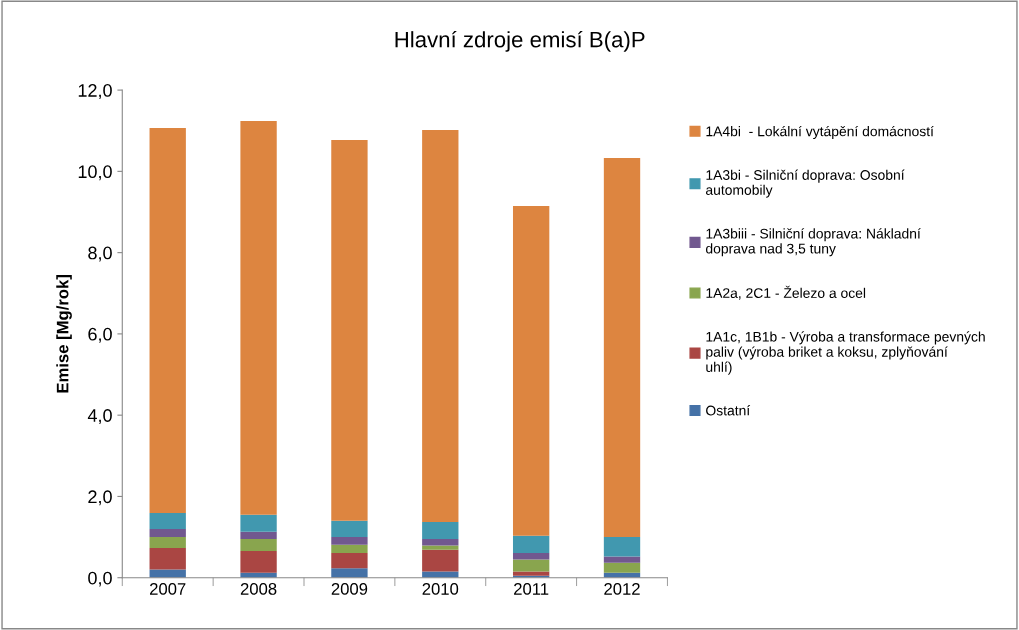  What do you see at coordinates (520, 41) in the screenshot?
I see `chart-title: Hlavní zdroje emisí B(a)P` at bounding box center [520, 41].